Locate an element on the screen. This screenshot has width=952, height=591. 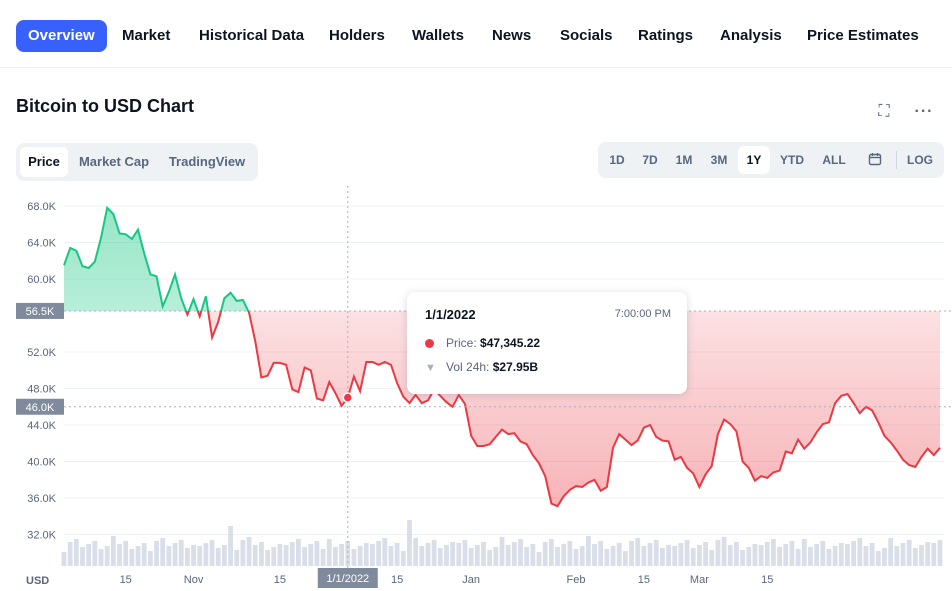
tab-ratings: Ratings is located at coordinates (666, 35).